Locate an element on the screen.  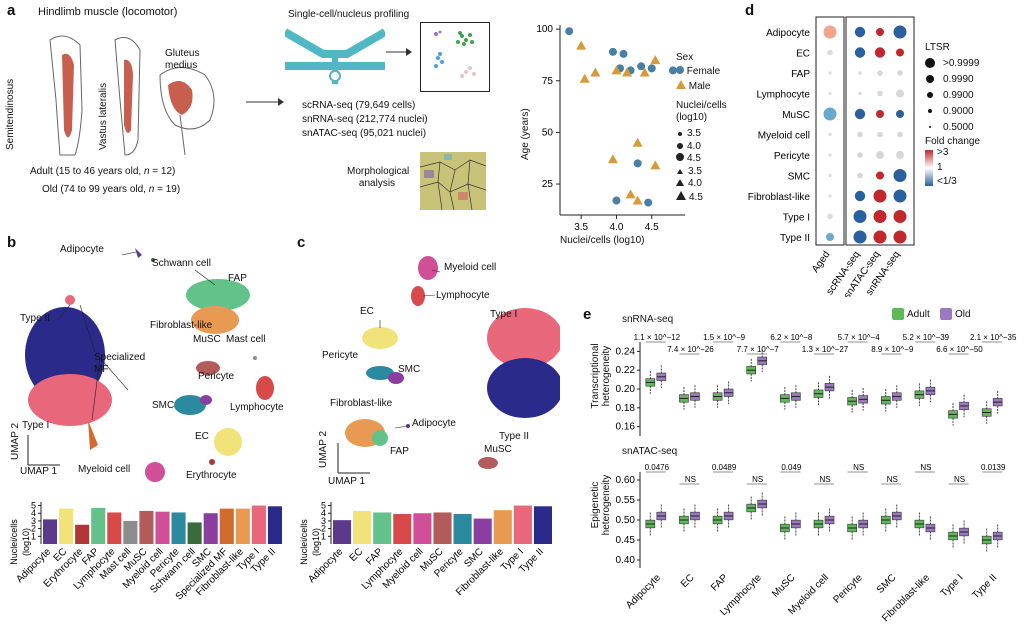
legend-male: Male is located at coordinates (693, 86).